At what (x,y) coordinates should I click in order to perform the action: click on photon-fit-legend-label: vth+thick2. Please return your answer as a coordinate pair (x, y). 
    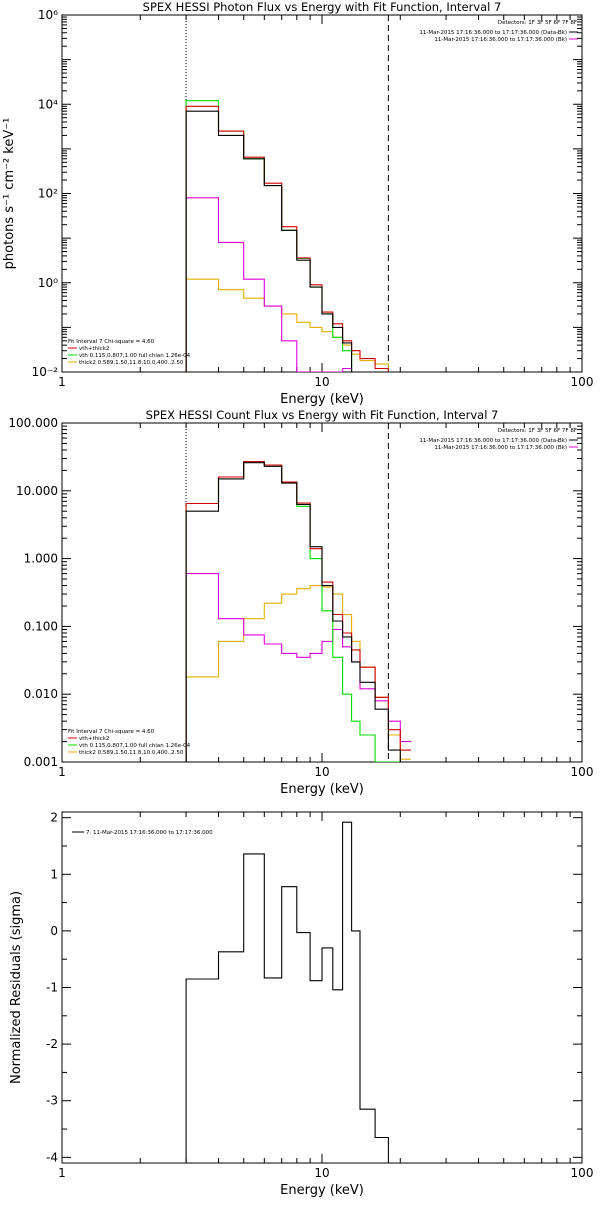
    Looking at the image, I should click on (94, 349).